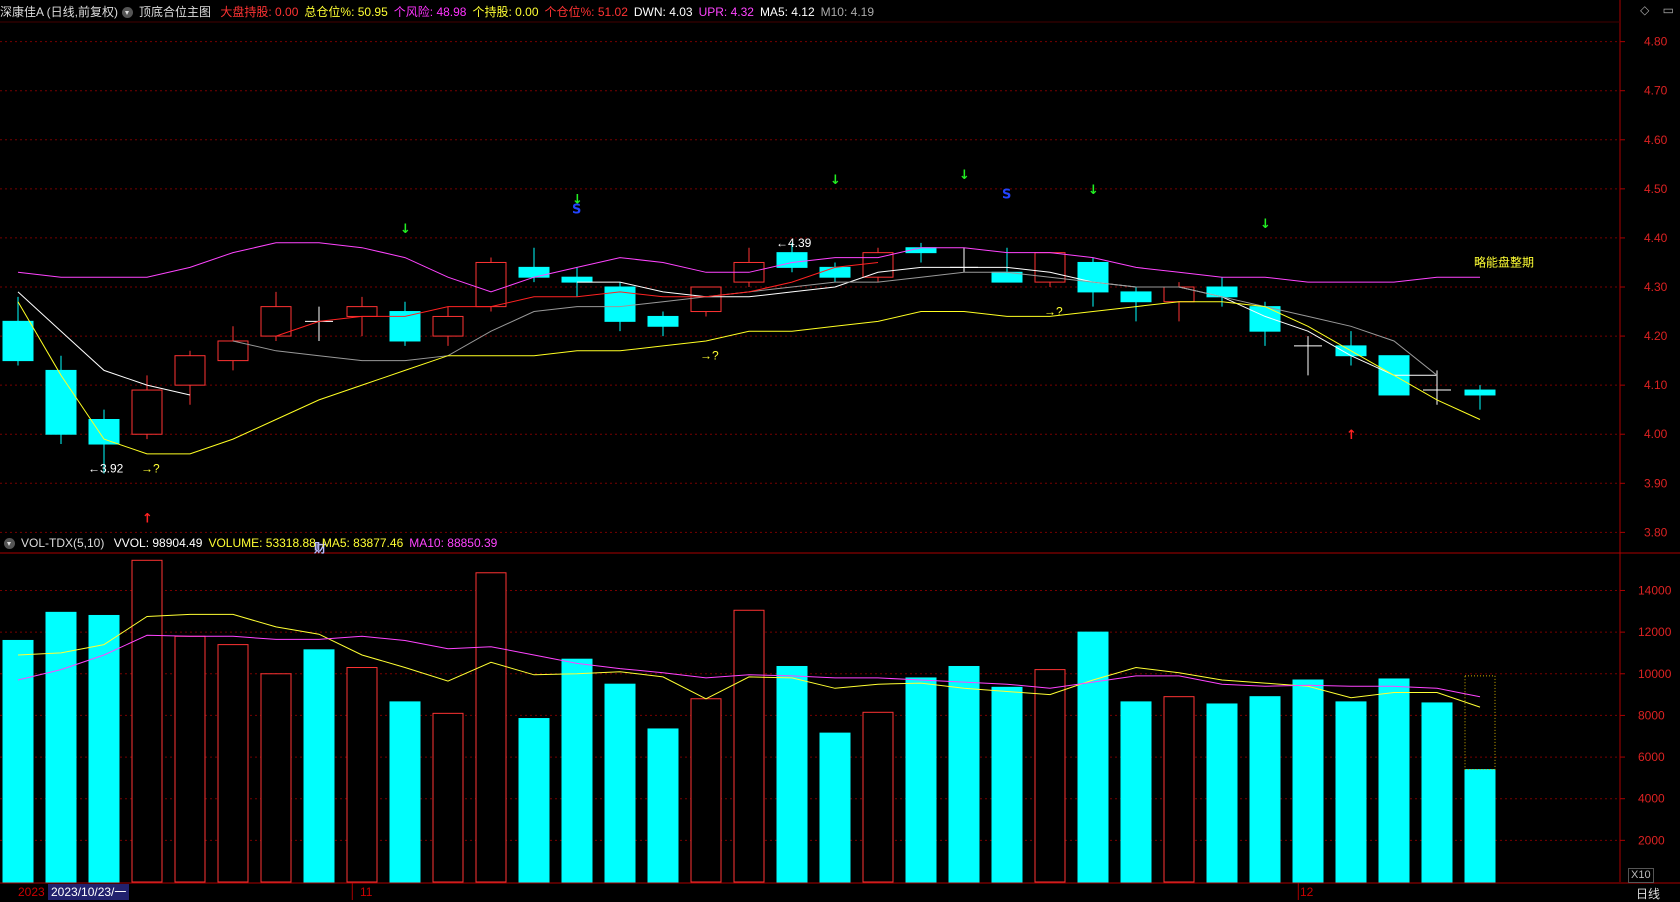  What do you see at coordinates (362, 543) in the screenshot?
I see `volume-indicator-value-2: MA5: 83877.46` at bounding box center [362, 543].